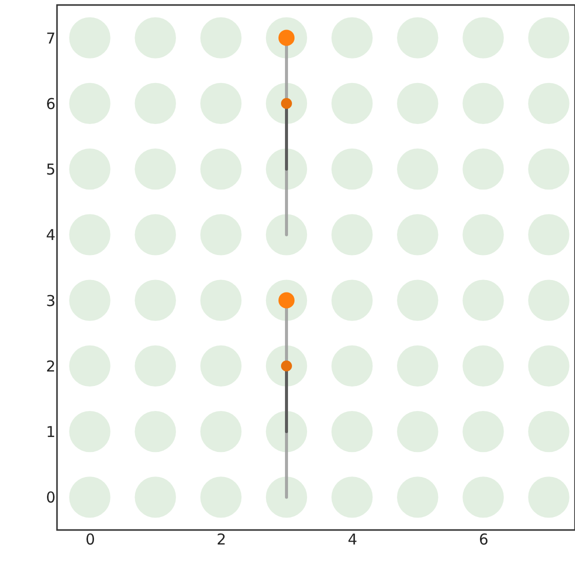 Image resolution: width=575 pixels, height=573 pixels. Describe the element at coordinates (51, 235) in the screenshot. I see `y-tick-label: 4` at that location.